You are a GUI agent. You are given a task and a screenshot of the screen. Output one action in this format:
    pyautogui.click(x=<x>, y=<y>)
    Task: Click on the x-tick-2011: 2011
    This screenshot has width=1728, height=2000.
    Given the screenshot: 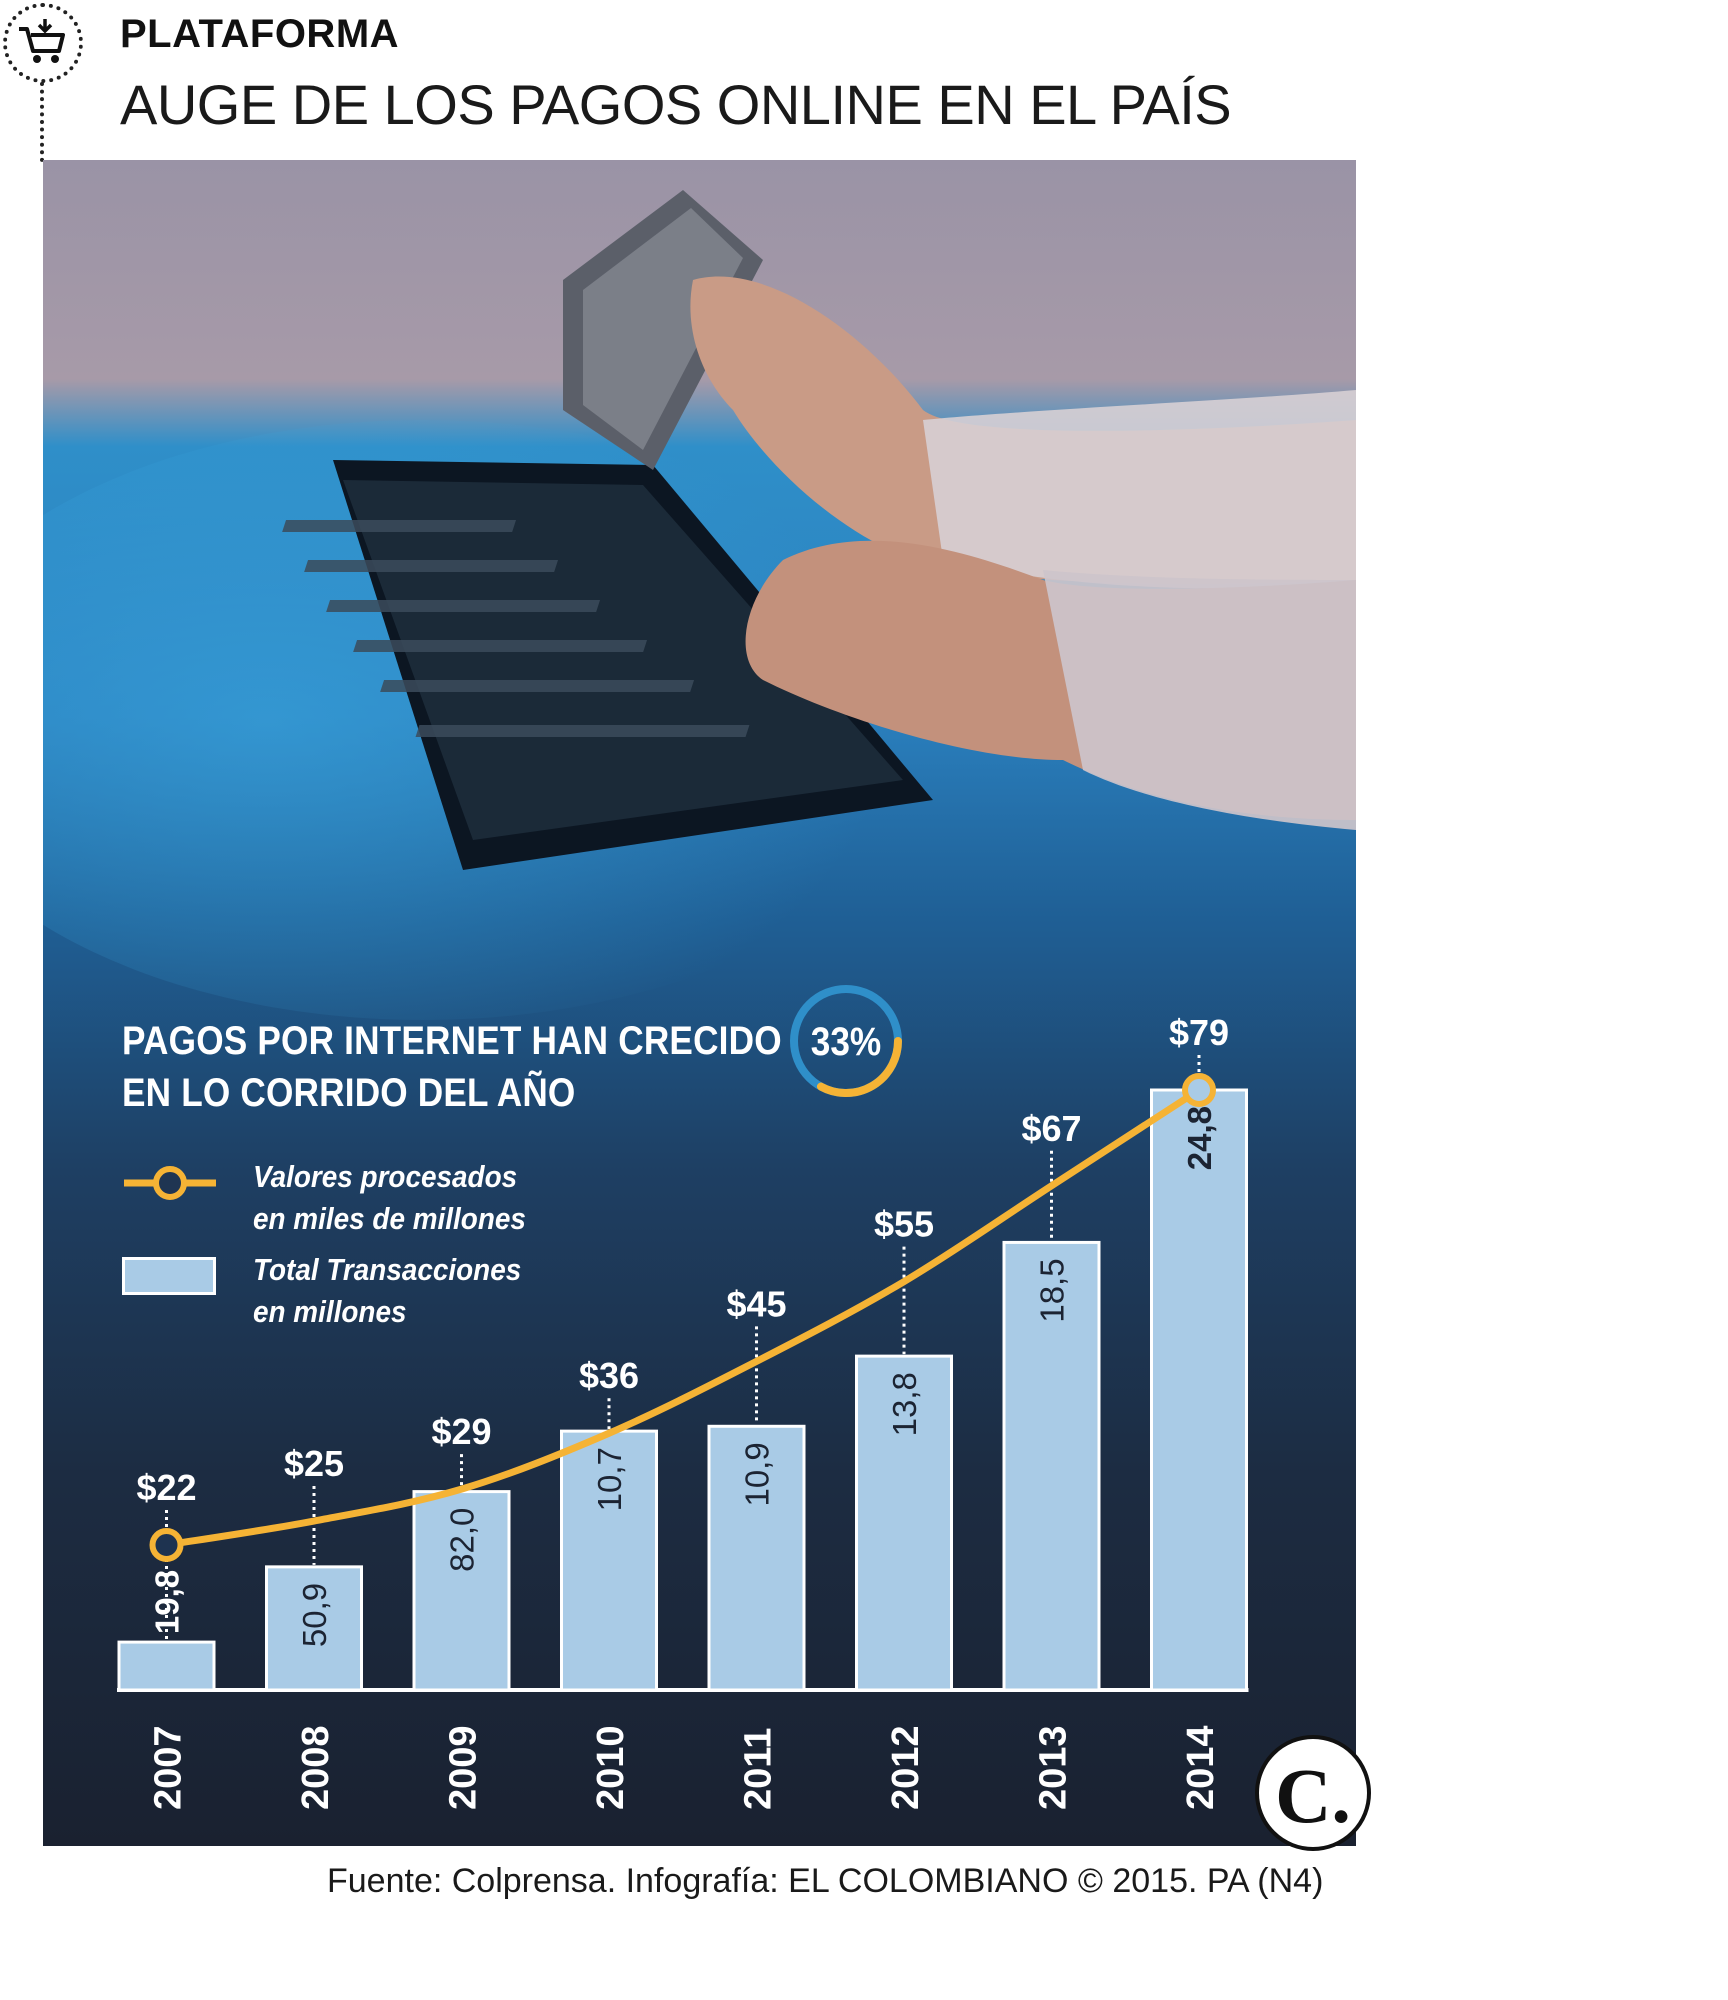 What is the action you would take?
    pyautogui.click(x=759, y=1769)
    